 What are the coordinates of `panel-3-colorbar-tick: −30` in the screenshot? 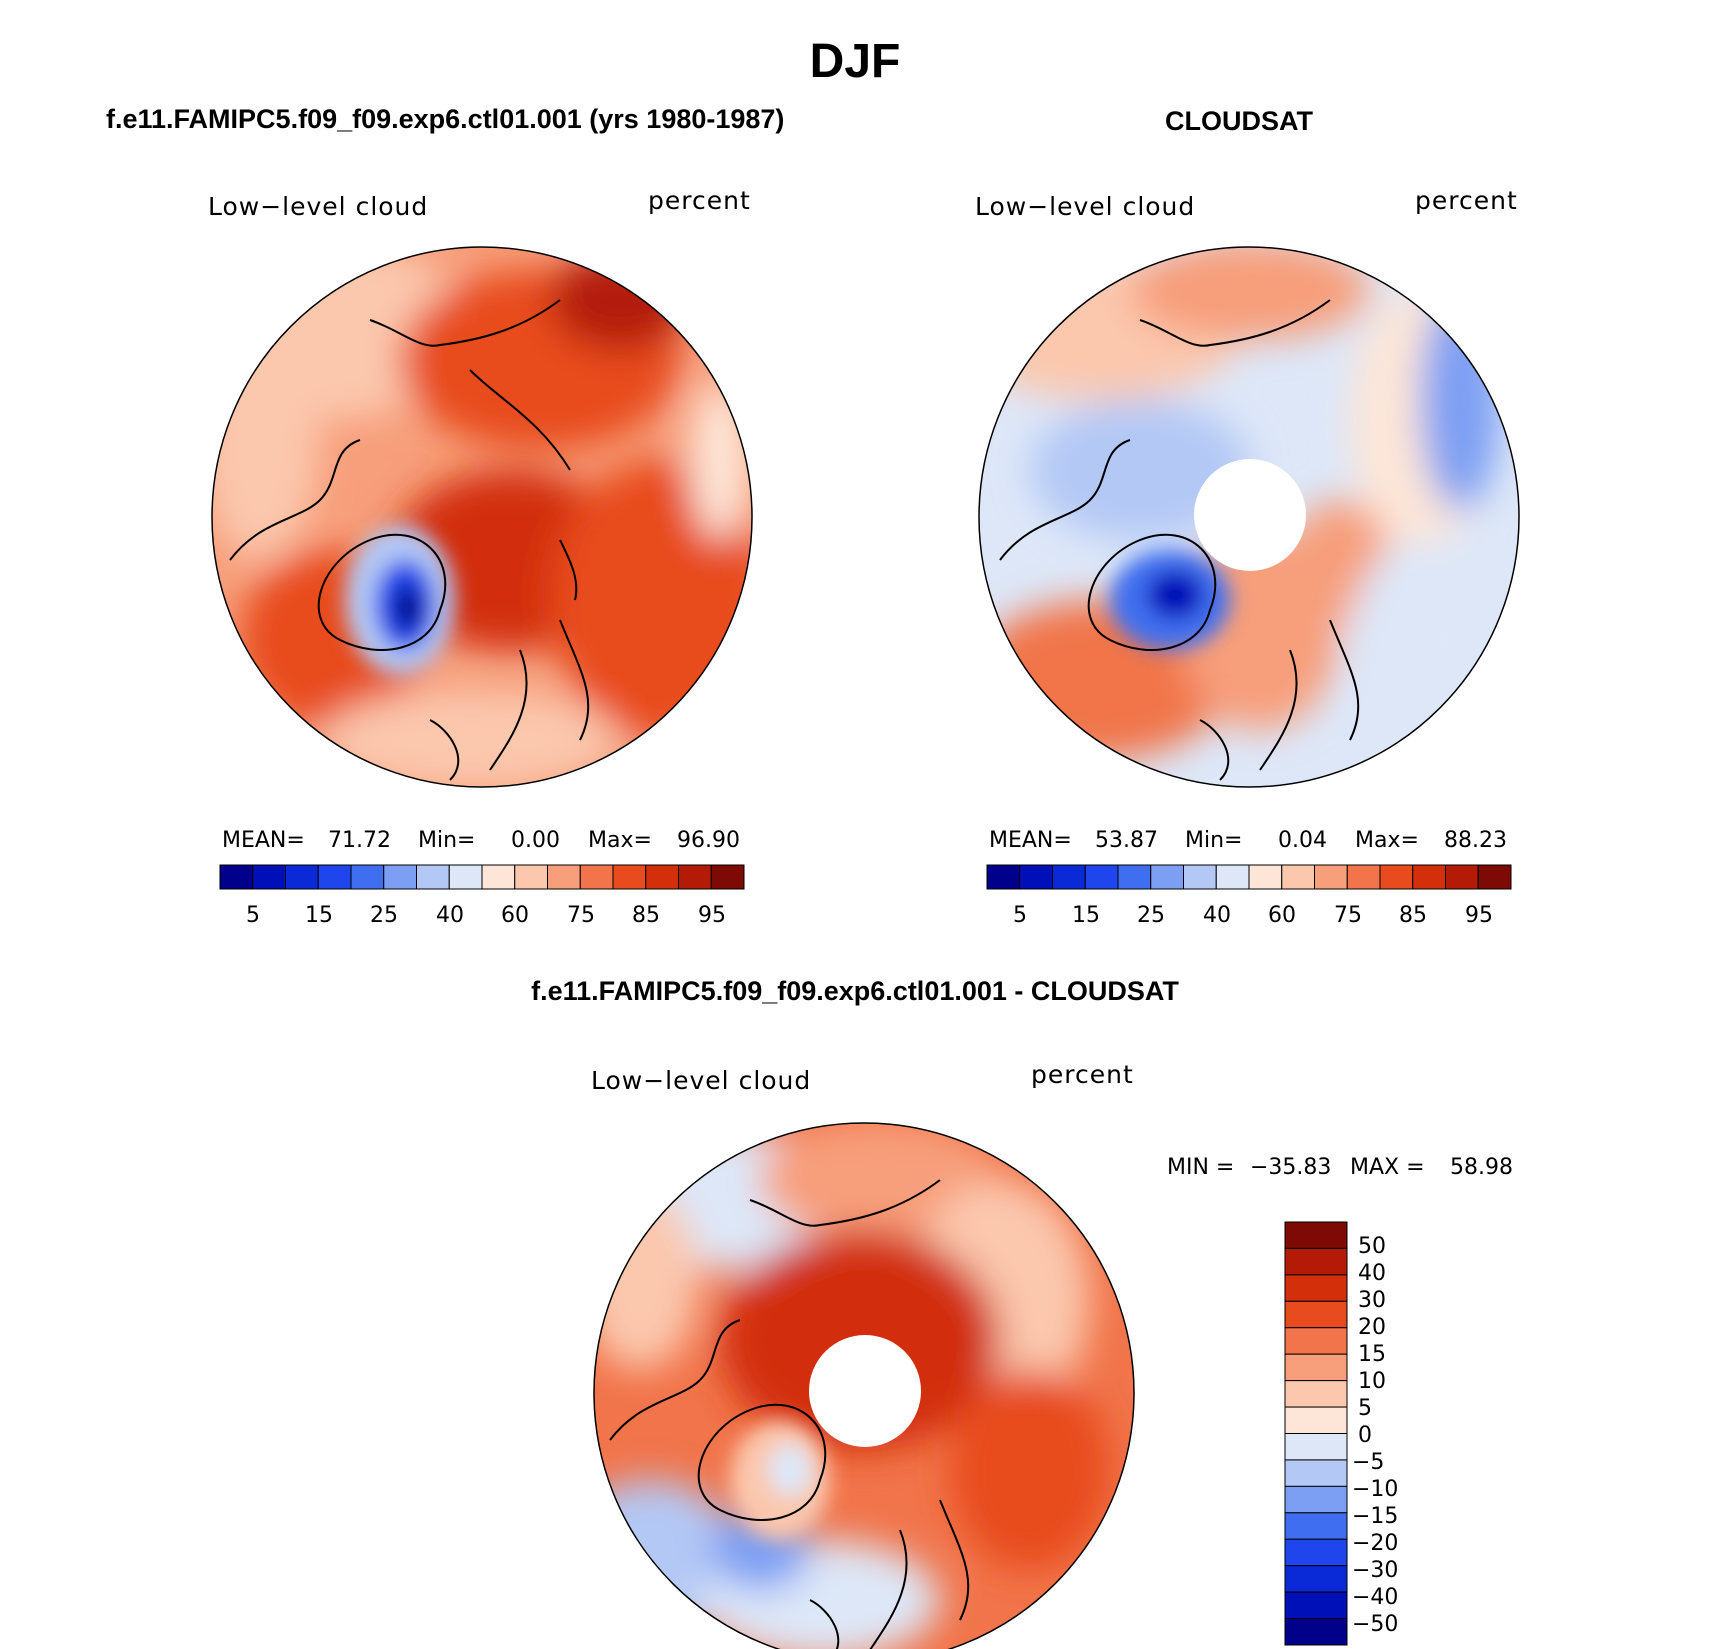 It's located at (1375, 1570).